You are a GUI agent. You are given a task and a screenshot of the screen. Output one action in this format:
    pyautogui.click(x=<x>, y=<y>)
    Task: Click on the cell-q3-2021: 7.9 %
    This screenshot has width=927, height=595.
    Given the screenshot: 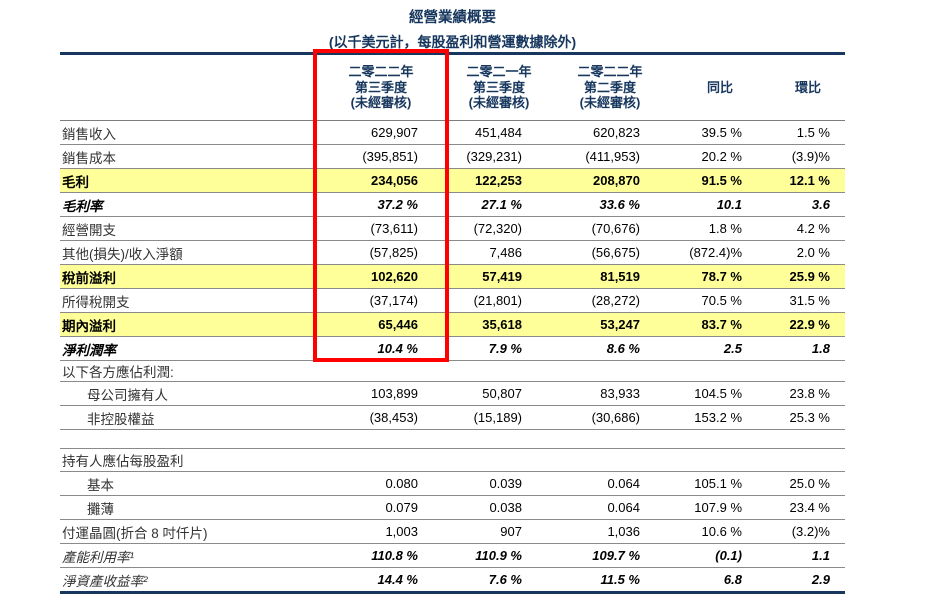 What is the action you would take?
    pyautogui.click(x=499, y=348)
    